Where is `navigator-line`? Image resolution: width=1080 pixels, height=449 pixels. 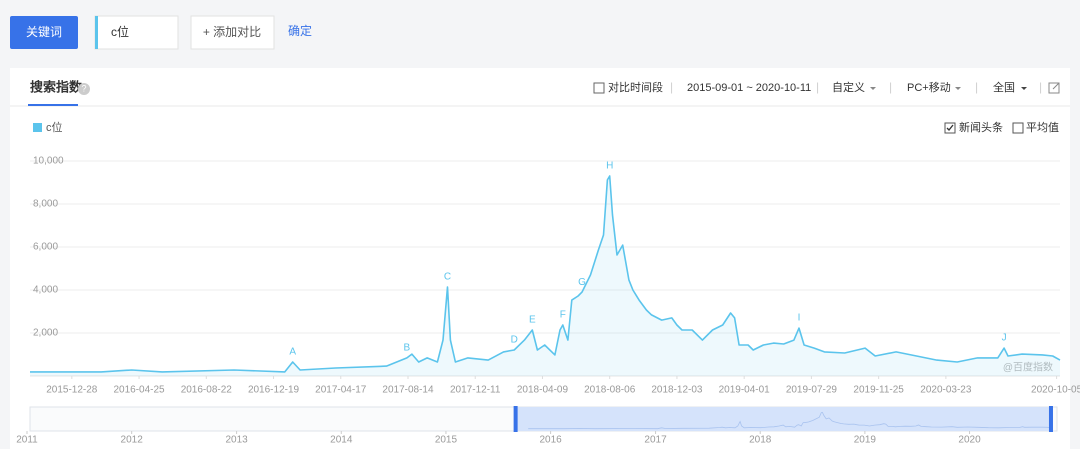 navigator-line is located at coordinates (790, 420).